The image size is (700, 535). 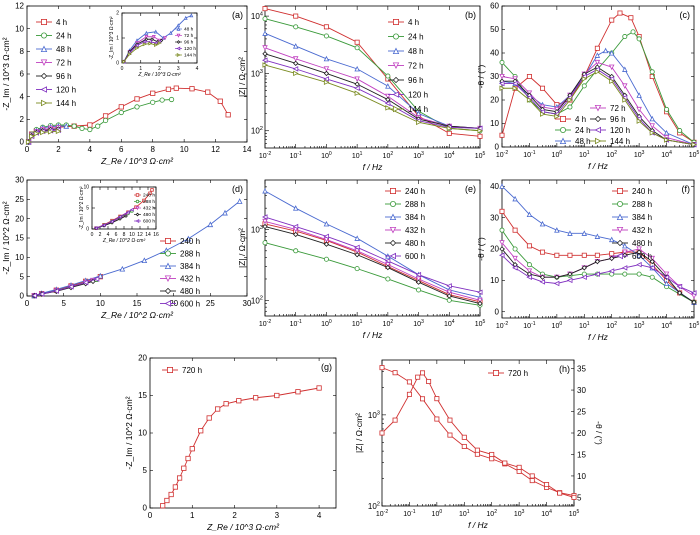 I want to click on legend-label: 600 h, so click(x=190, y=304).